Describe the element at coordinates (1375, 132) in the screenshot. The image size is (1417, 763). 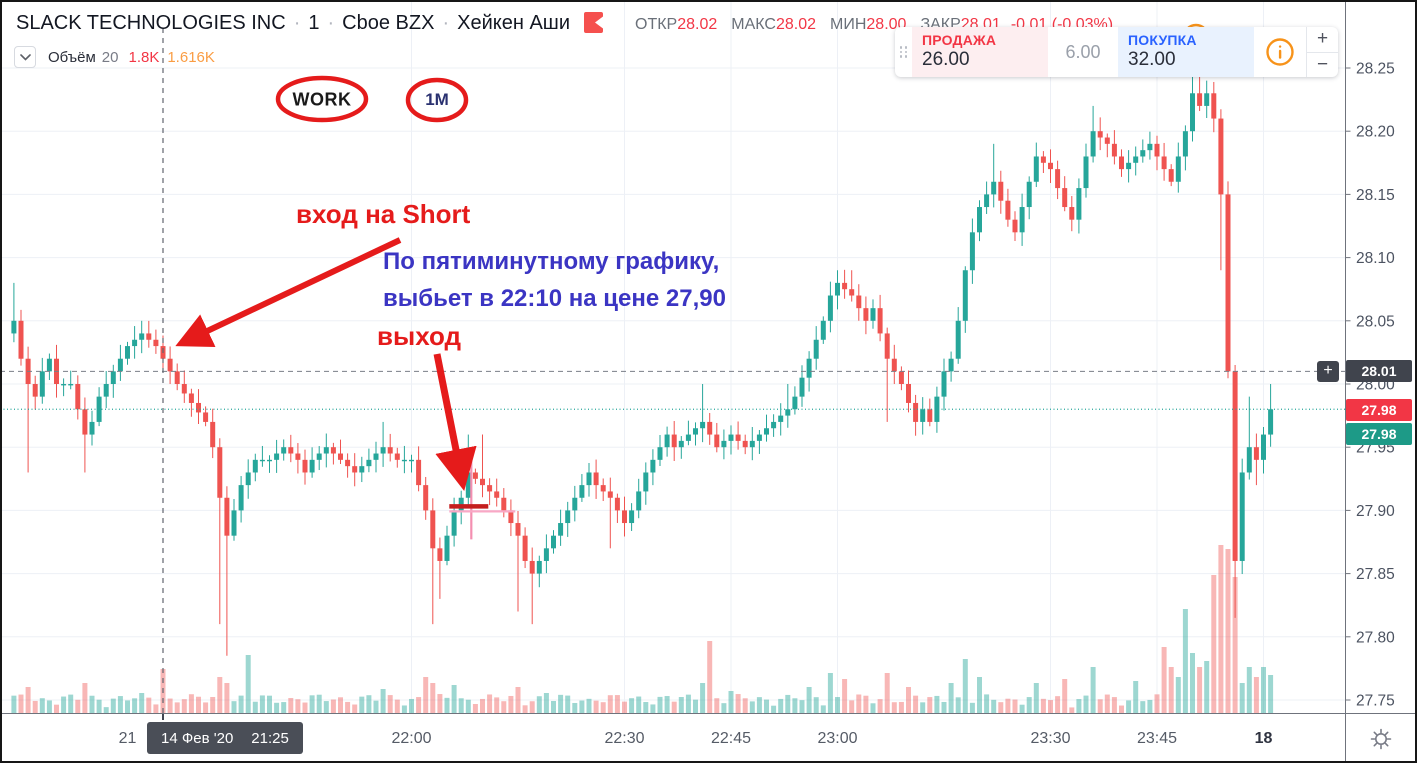
I see `price-tick-label: 28.20` at that location.